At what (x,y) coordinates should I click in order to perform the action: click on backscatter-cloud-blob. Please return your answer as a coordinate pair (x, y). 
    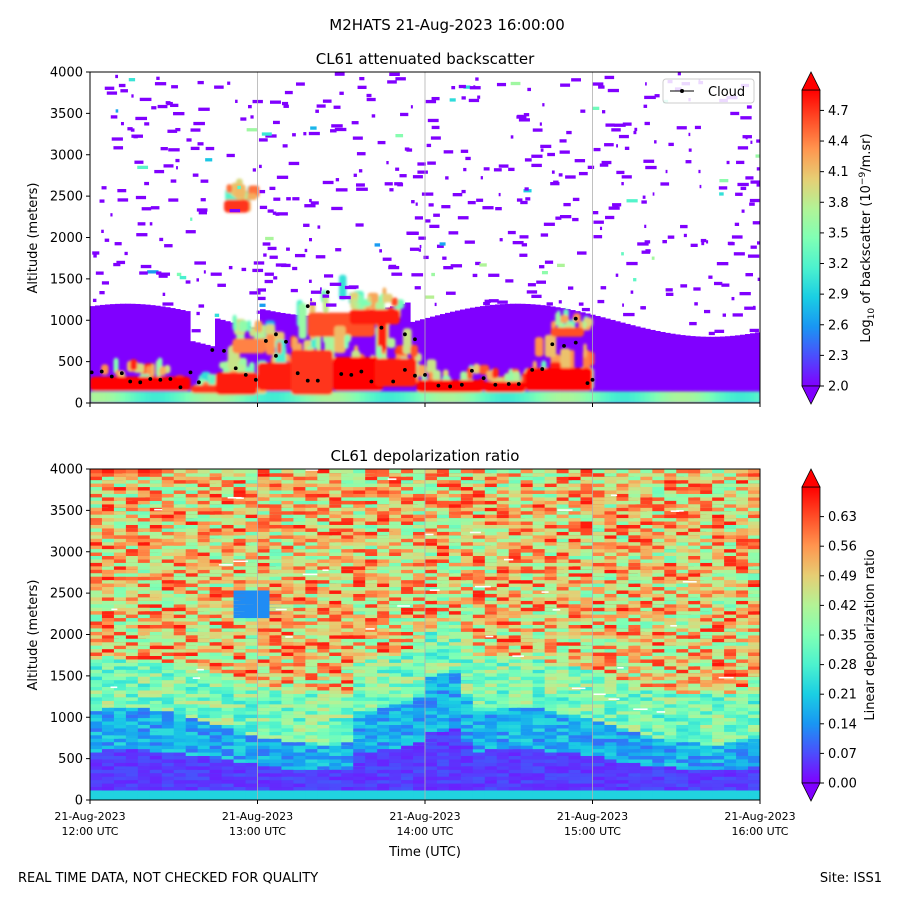
    Looking at the image, I should click on (163, 371).